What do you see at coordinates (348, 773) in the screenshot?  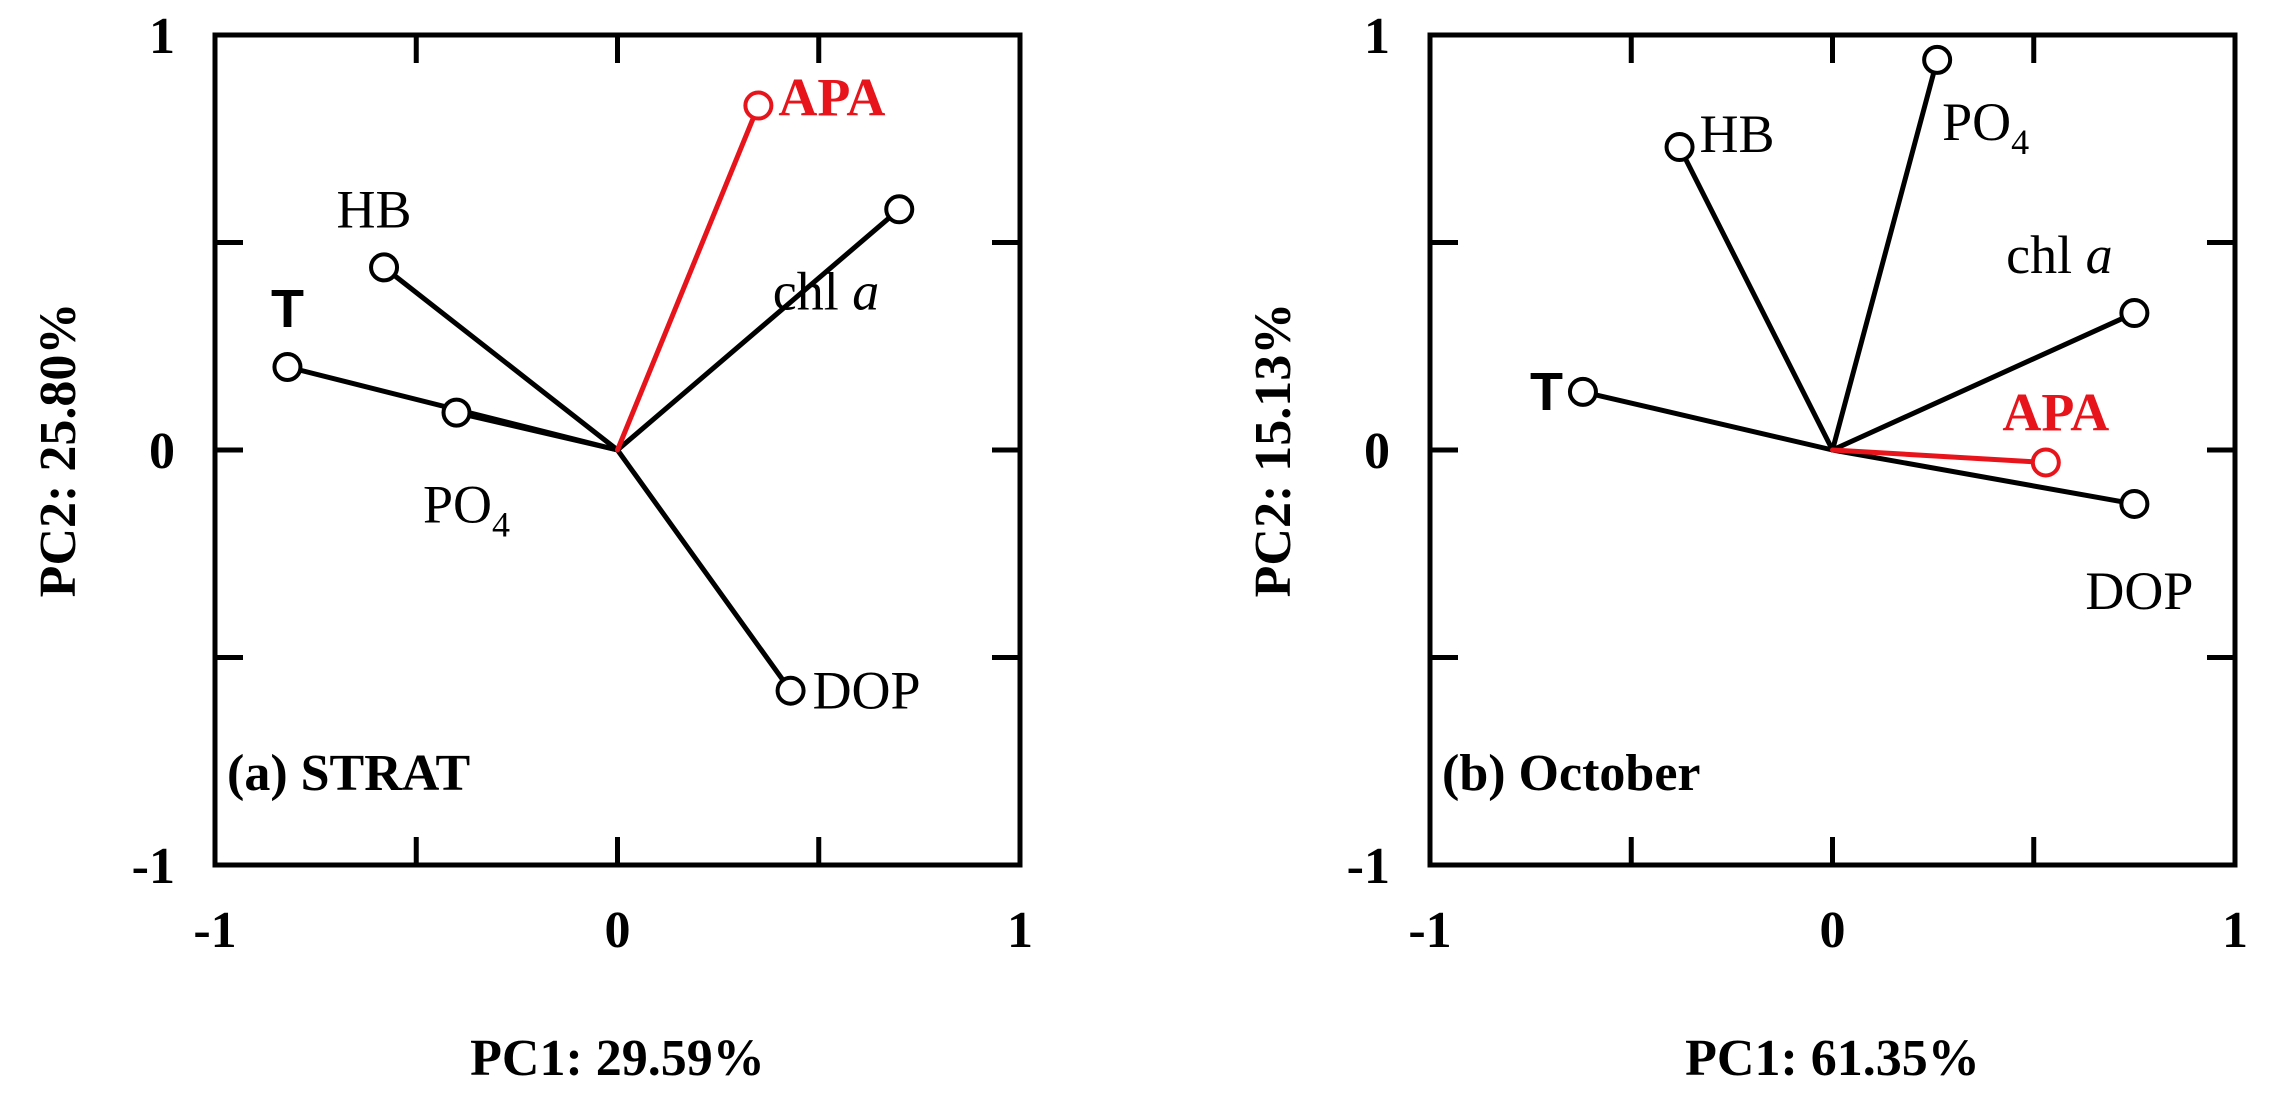 I see `panel-label: (a) STRAT` at bounding box center [348, 773].